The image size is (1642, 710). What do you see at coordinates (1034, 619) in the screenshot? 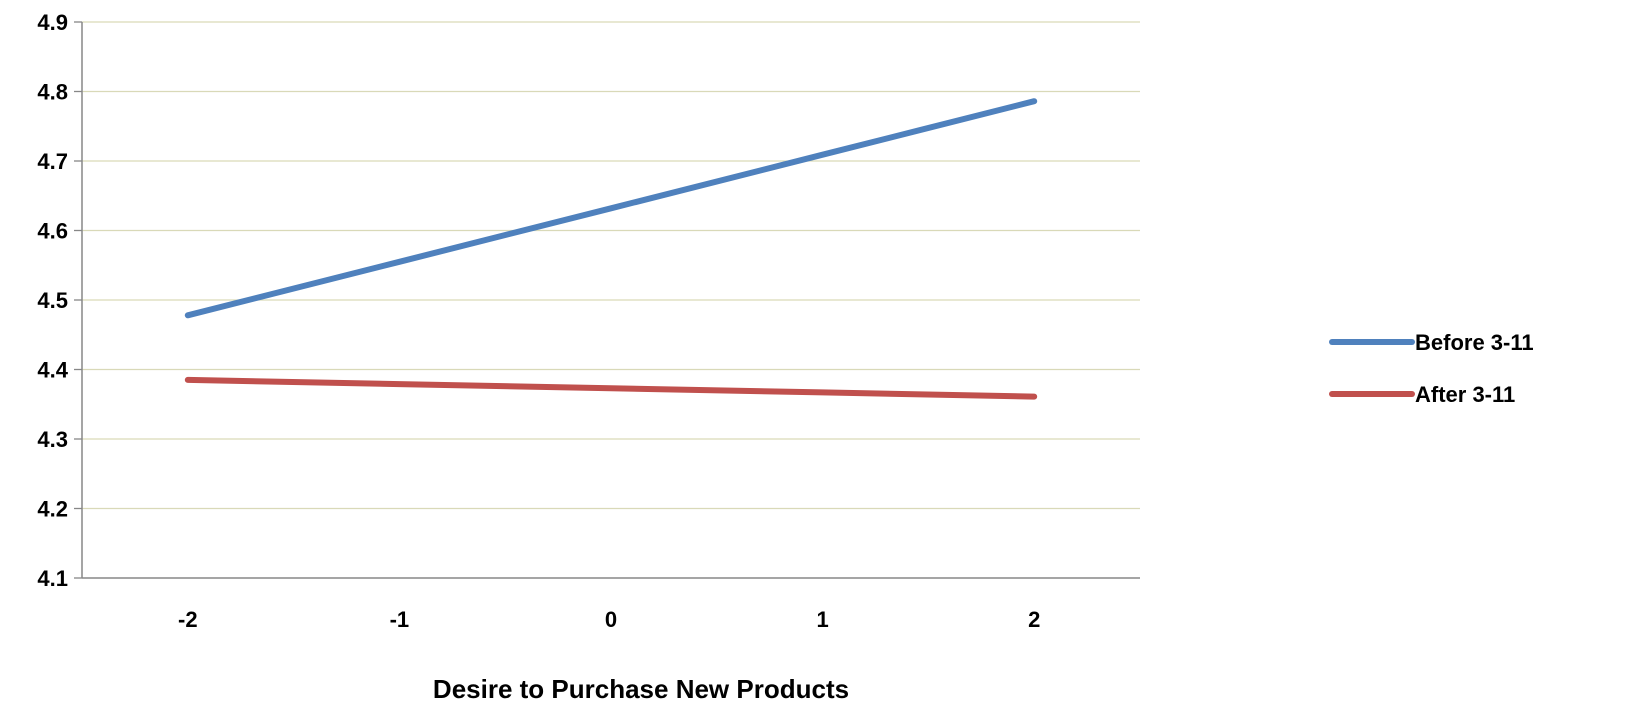
I see `x-tick-label: 2` at bounding box center [1034, 619].